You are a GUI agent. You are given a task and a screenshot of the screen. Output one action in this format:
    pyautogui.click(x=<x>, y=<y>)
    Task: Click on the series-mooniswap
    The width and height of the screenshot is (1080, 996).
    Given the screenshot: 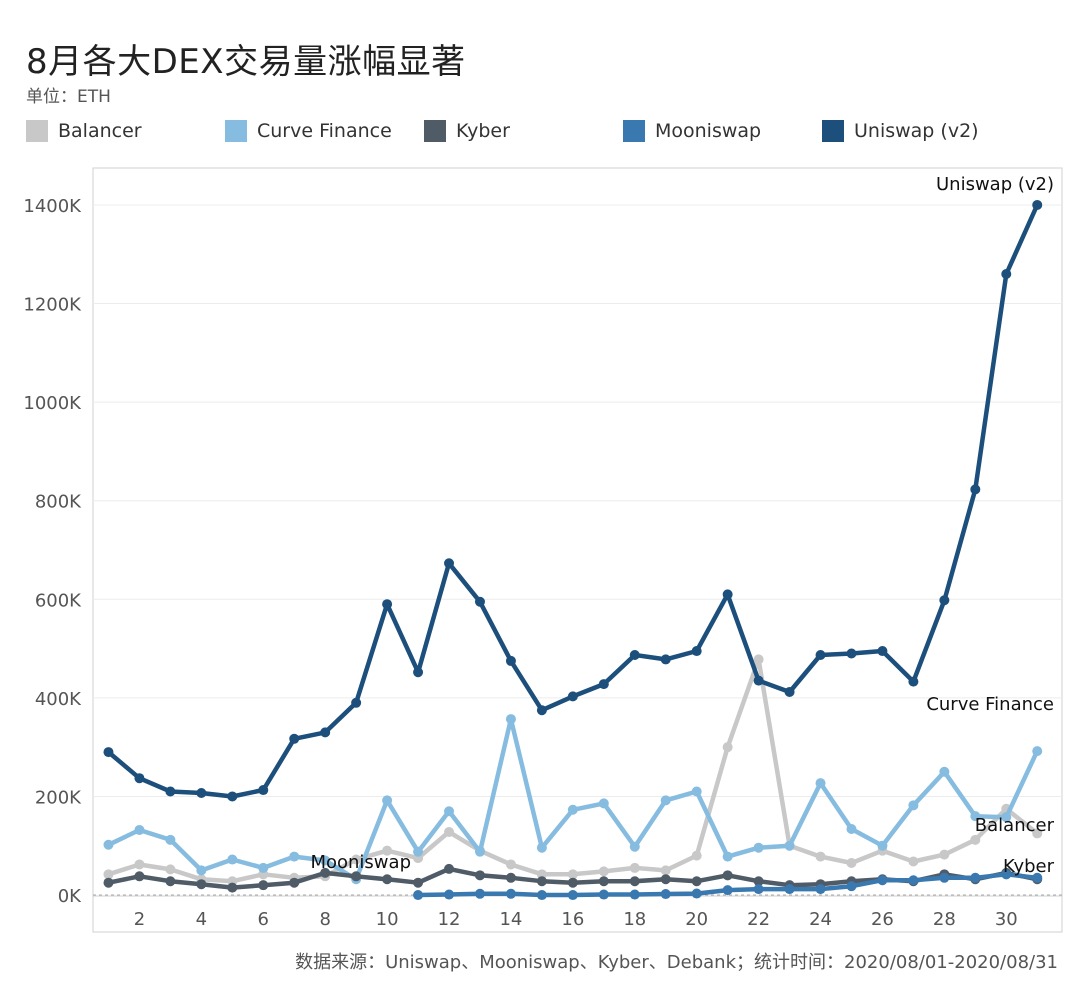 What is the action you would take?
    pyautogui.click(x=728, y=885)
    